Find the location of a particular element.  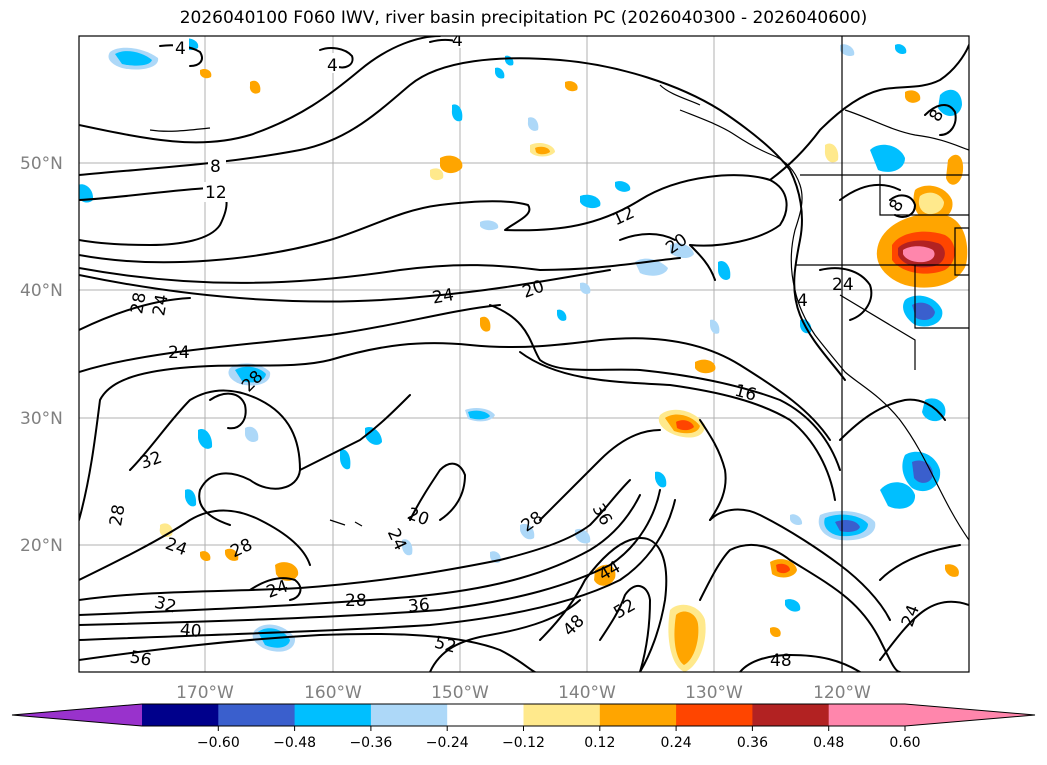

lon-label: 170°W is located at coordinates (205, 693).